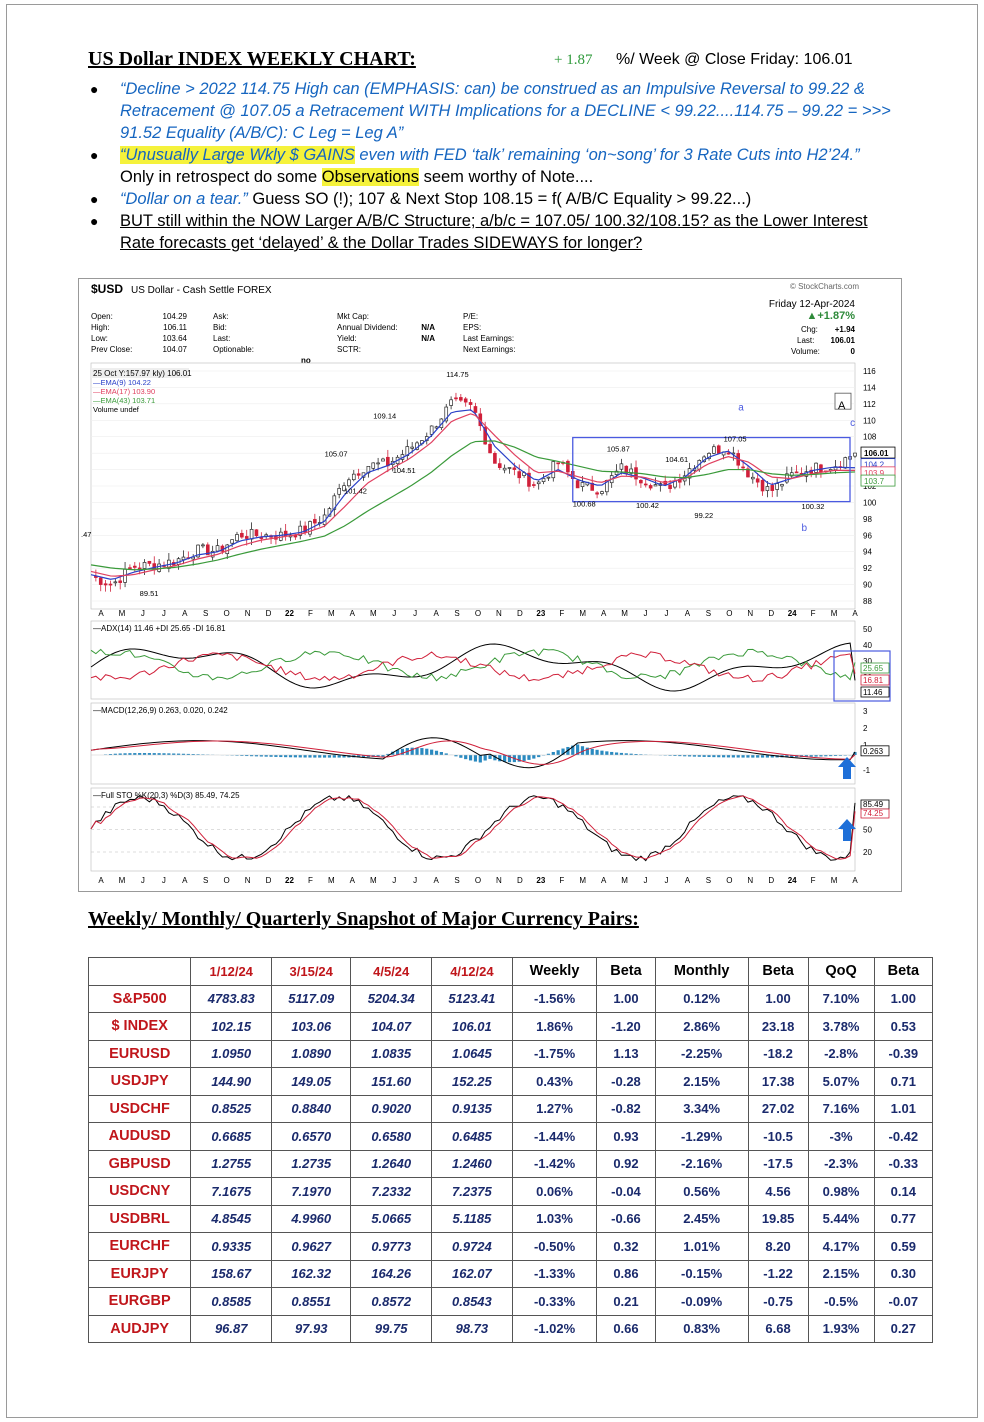  What do you see at coordinates (139, 1053) in the screenshot?
I see `row-label: EURUSD` at bounding box center [139, 1053].